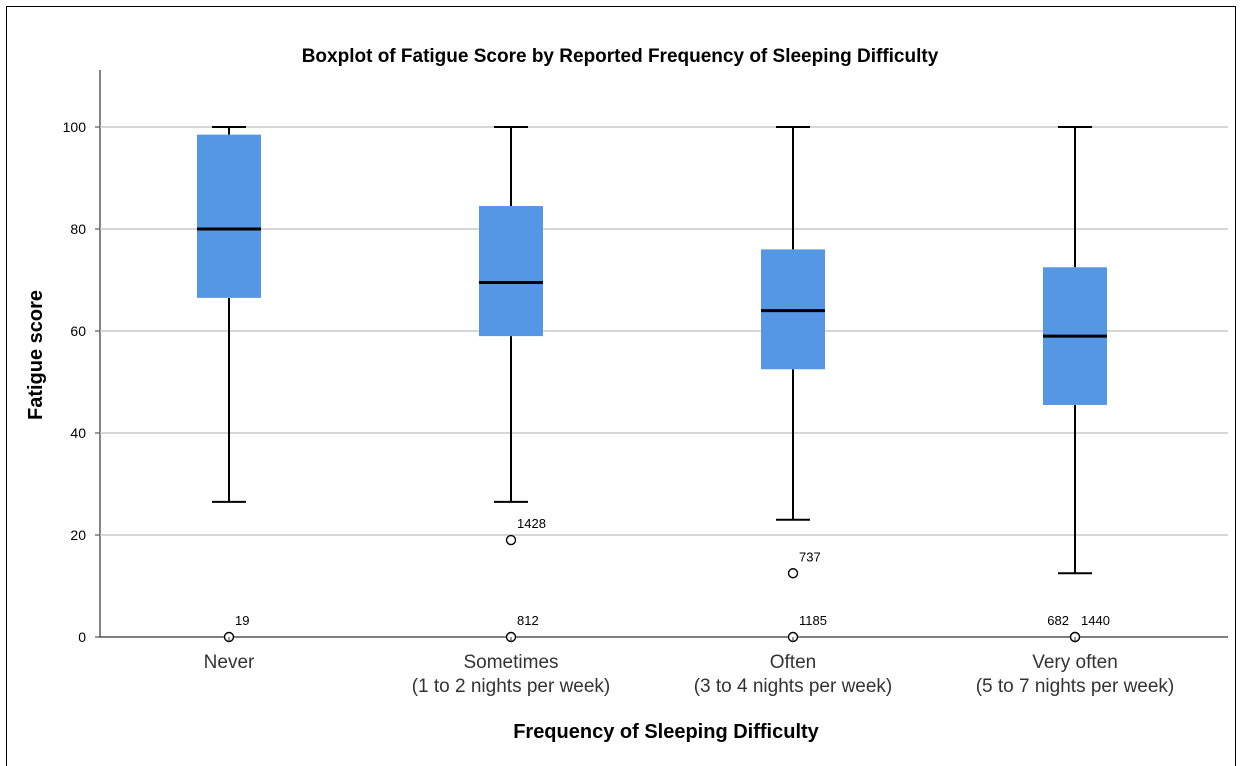 This screenshot has width=1242, height=766. Describe the element at coordinates (793, 662) in the screenshot. I see `x-category-label: Often` at that location.